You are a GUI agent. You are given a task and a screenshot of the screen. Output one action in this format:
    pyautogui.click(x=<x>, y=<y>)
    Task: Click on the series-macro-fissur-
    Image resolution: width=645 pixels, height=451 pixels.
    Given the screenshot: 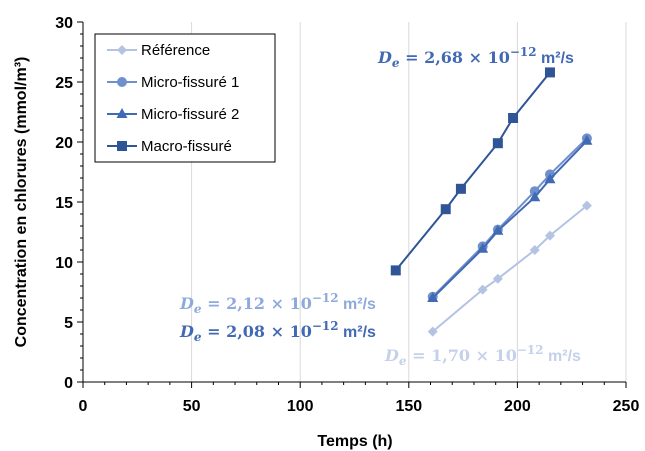 What is the action you would take?
    pyautogui.click(x=472, y=171)
    